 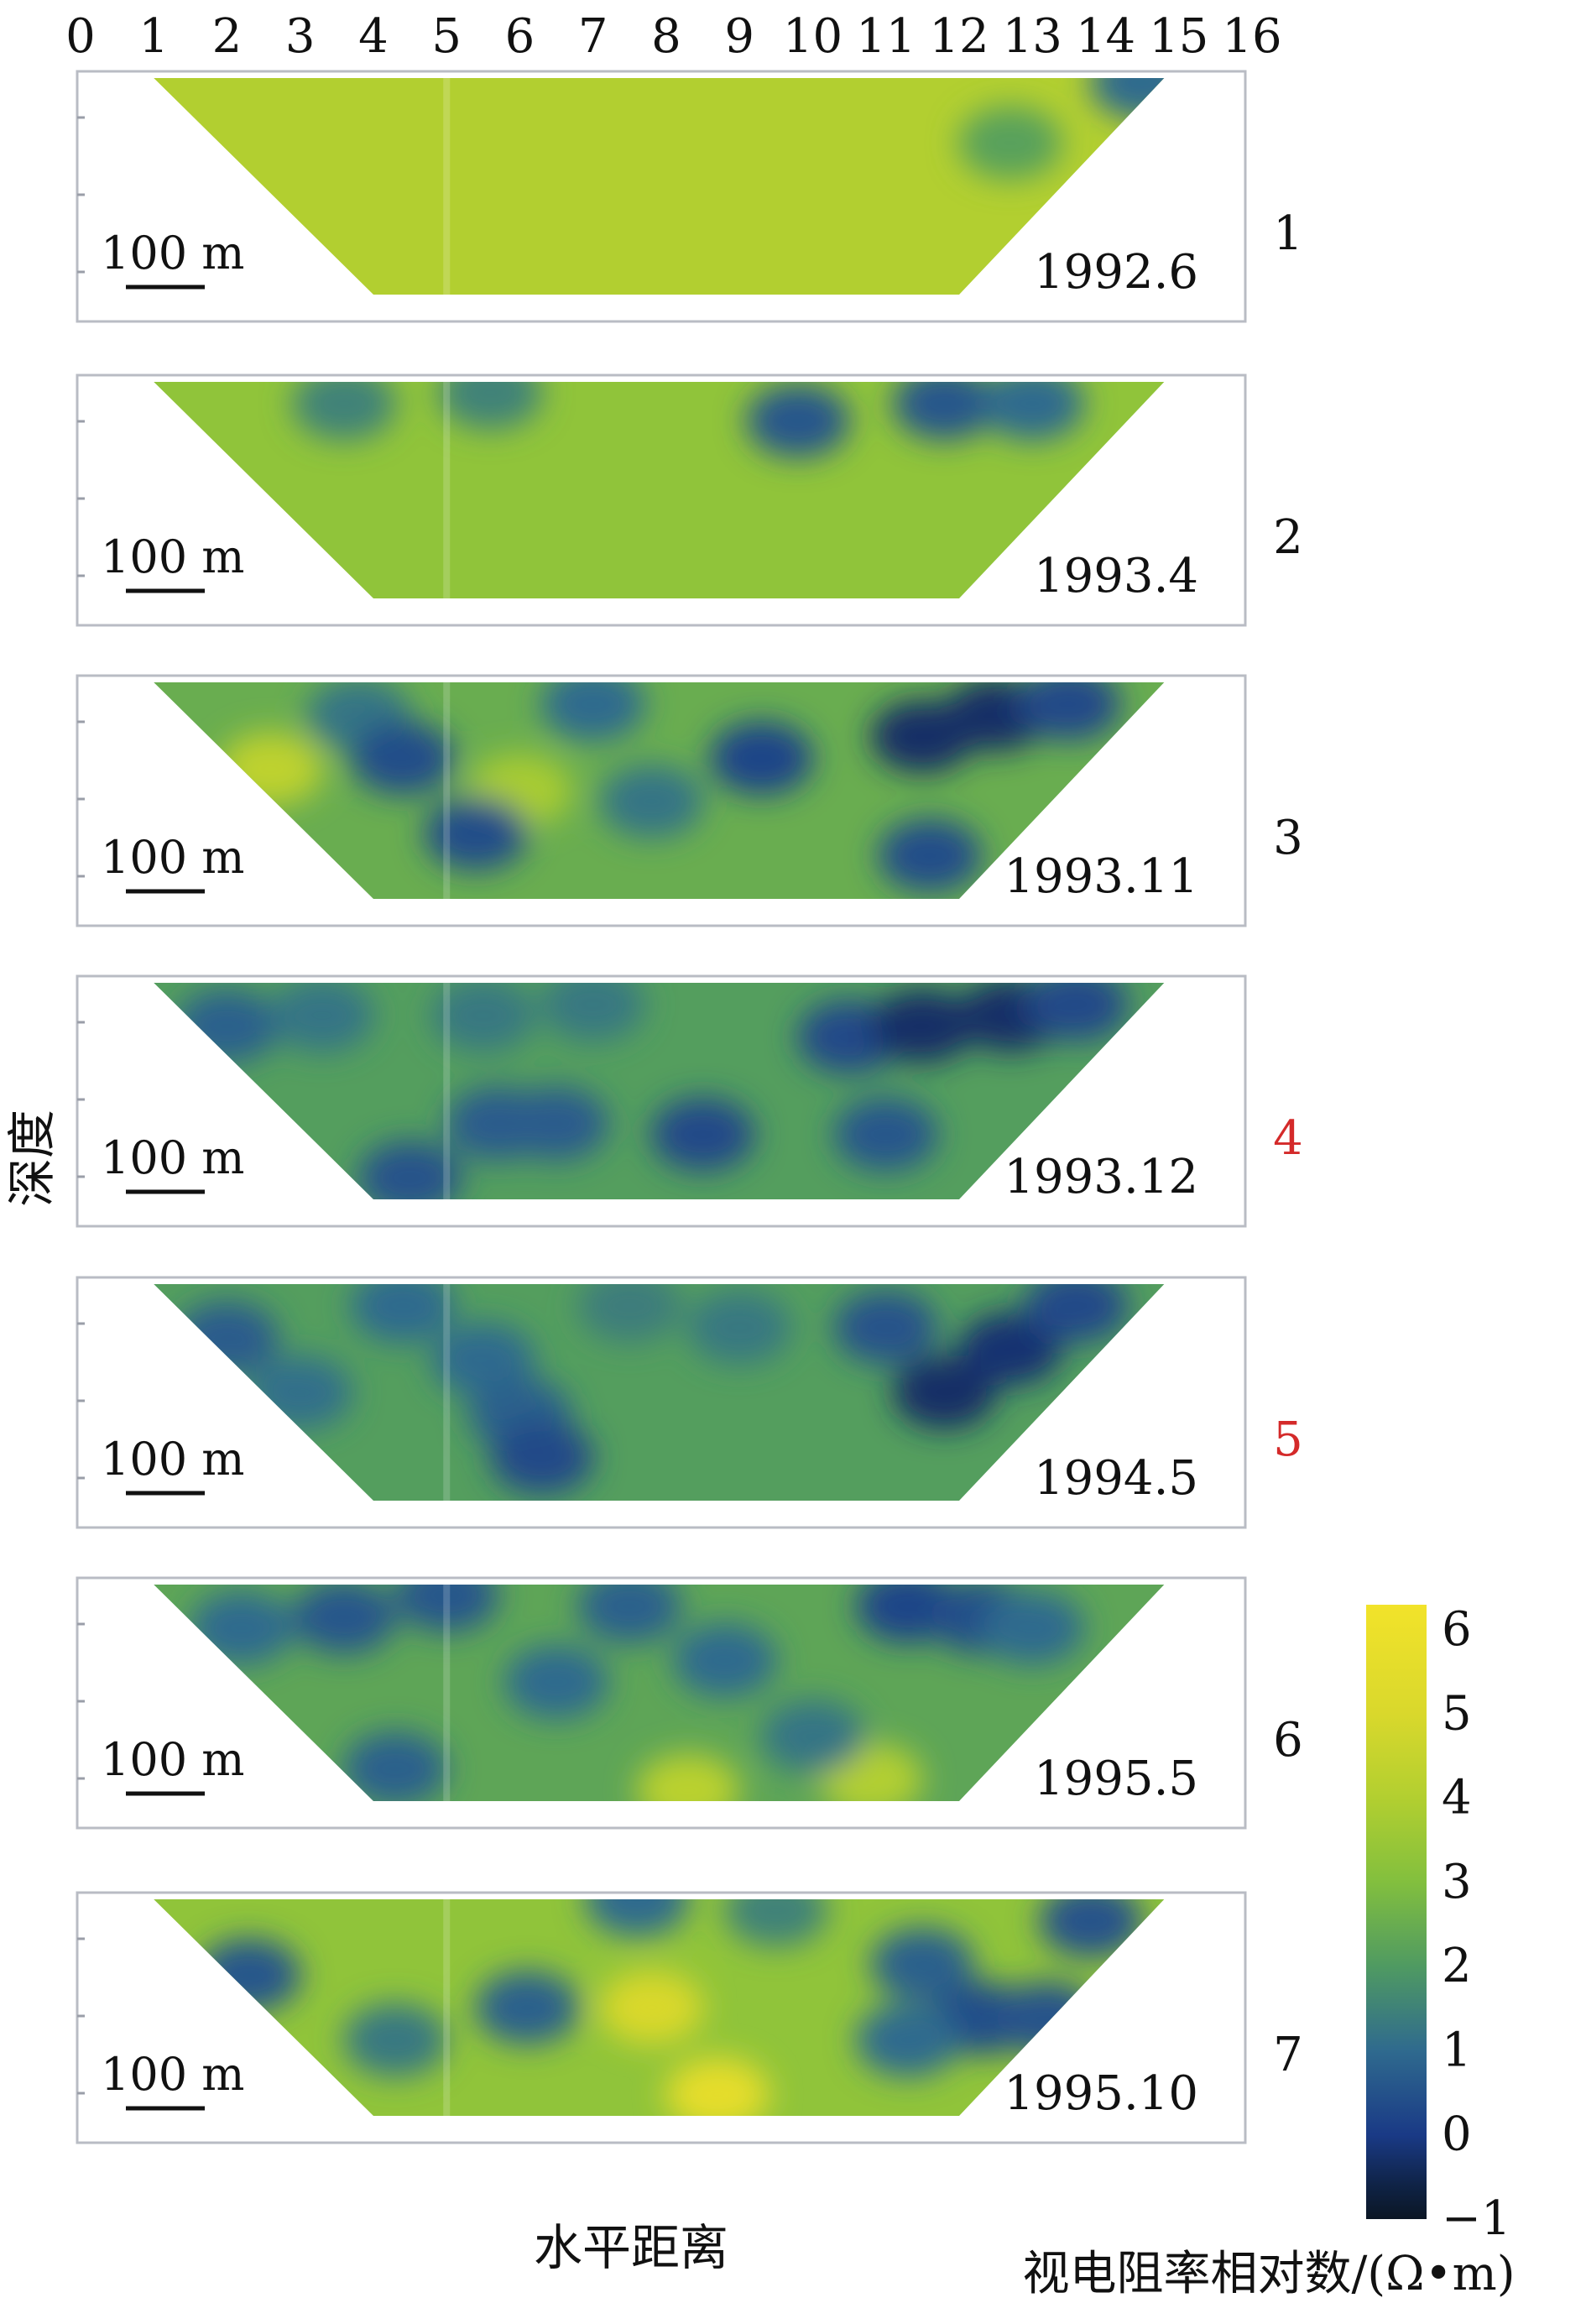 What do you see at coordinates (690, 800) in the screenshot?
I see `section-panel-3: 100 m 1993.11 3` at bounding box center [690, 800].